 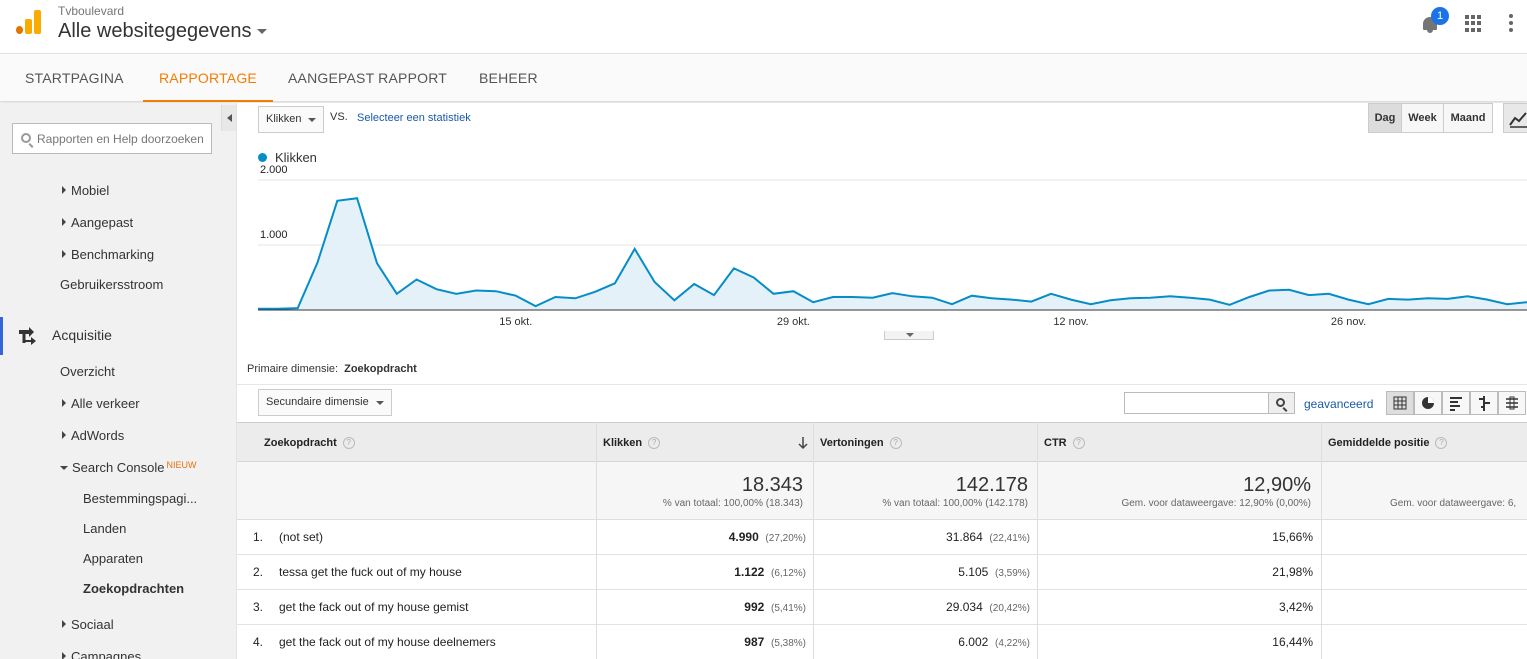 I want to click on tab-rapportage: RAPPORTAGE, so click(x=208, y=78).